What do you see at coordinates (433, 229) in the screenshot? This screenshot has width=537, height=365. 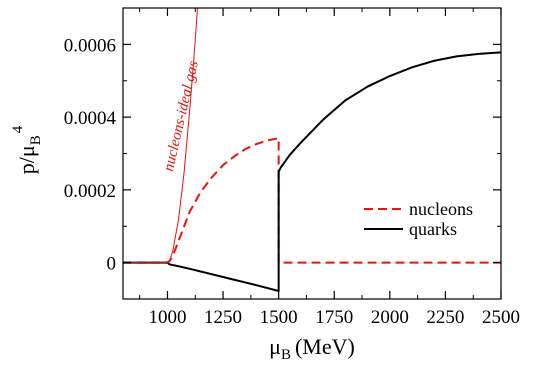 I see `legend-label-quarks: quarks` at bounding box center [433, 229].